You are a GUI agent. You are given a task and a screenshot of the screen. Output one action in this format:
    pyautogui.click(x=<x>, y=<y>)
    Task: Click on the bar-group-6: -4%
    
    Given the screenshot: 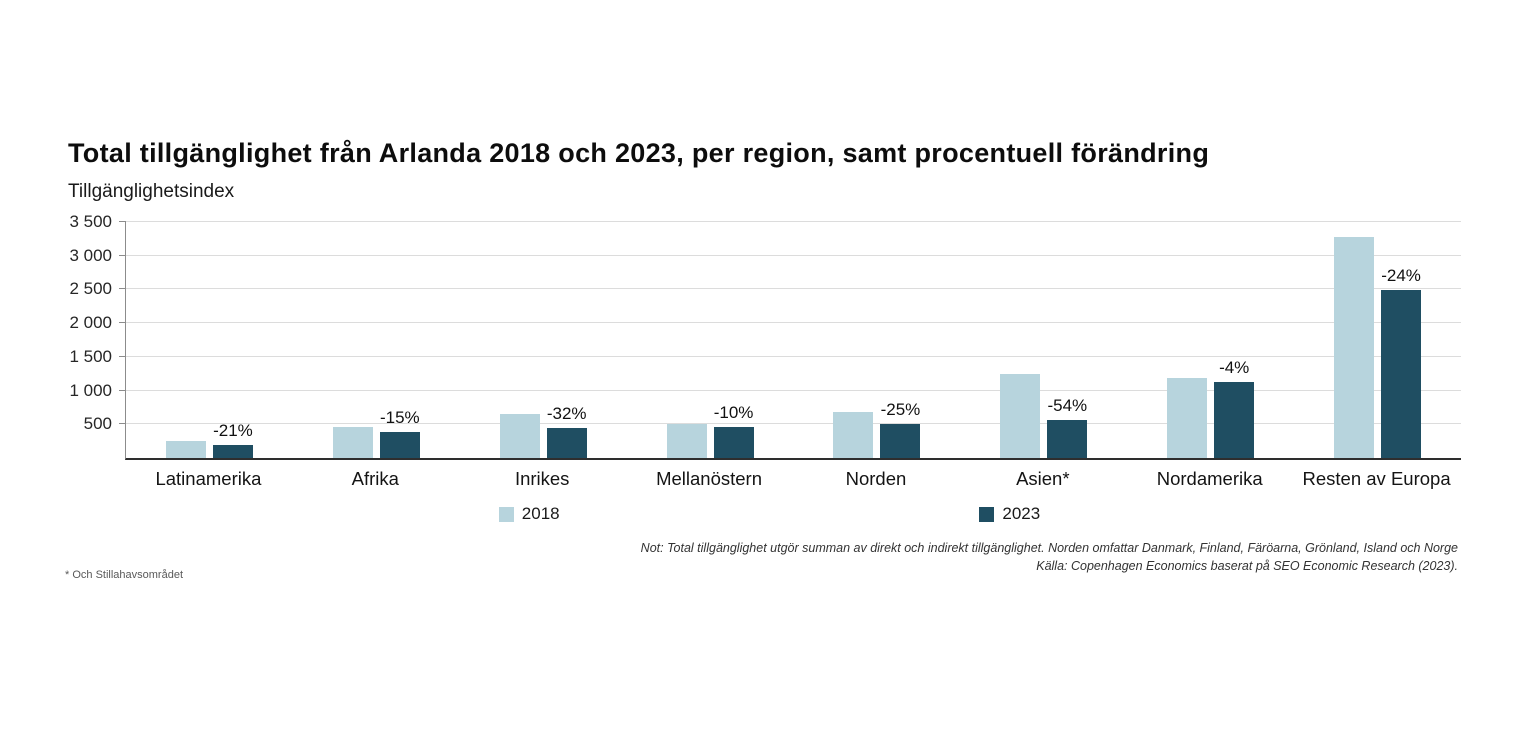 What is the action you would take?
    pyautogui.click(x=1210, y=340)
    